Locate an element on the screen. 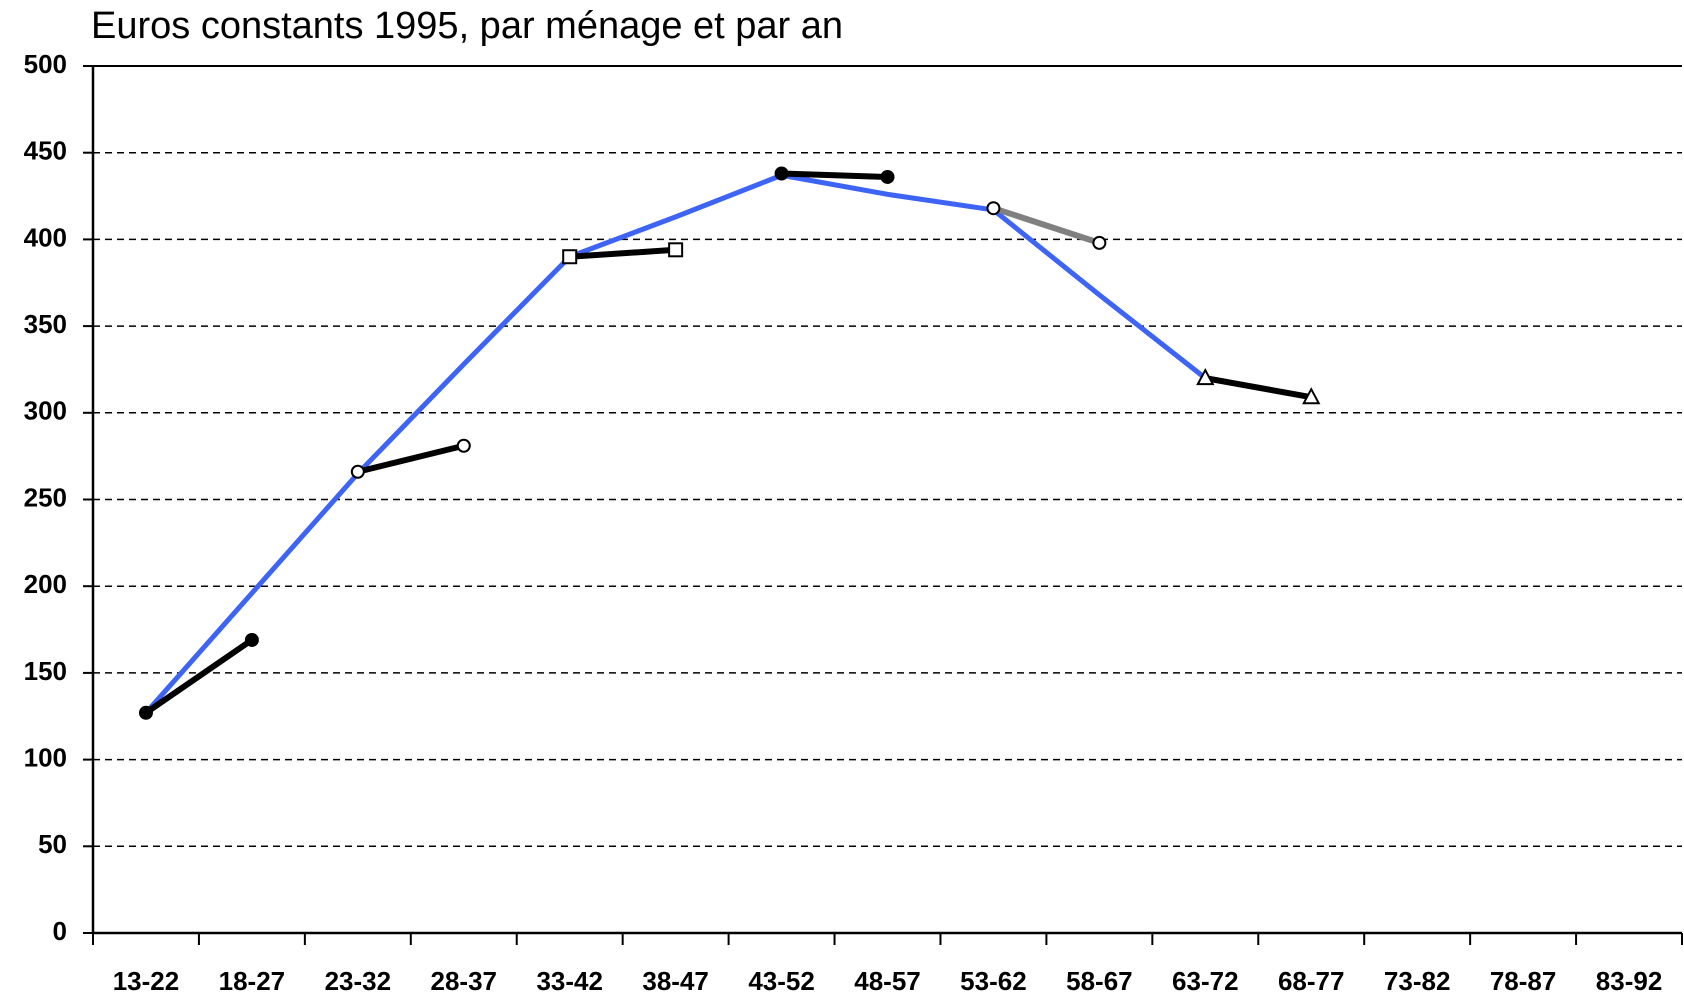 Image resolution: width=1684 pixels, height=998 pixels. y-tick-label: 450 is located at coordinates (45, 151).